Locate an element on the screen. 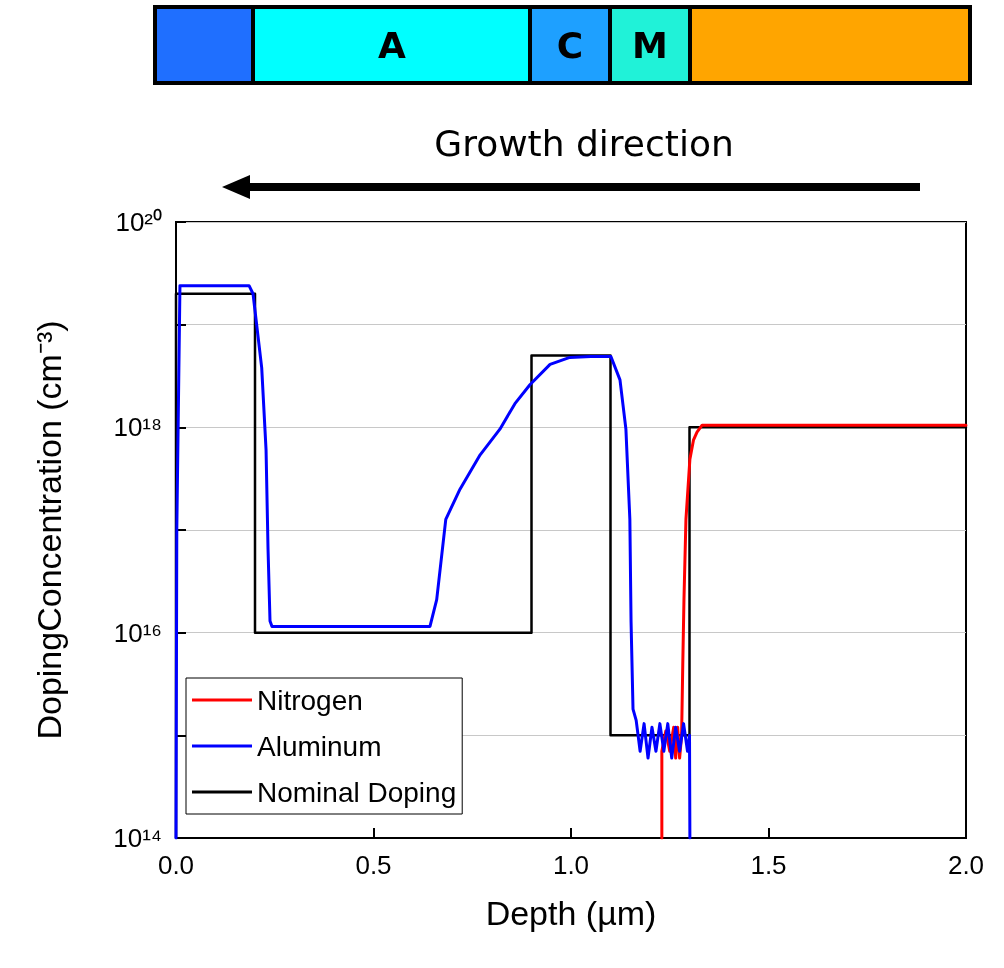 This screenshot has width=1004, height=968. x-tick-label: 1.0 is located at coordinates (571, 865).